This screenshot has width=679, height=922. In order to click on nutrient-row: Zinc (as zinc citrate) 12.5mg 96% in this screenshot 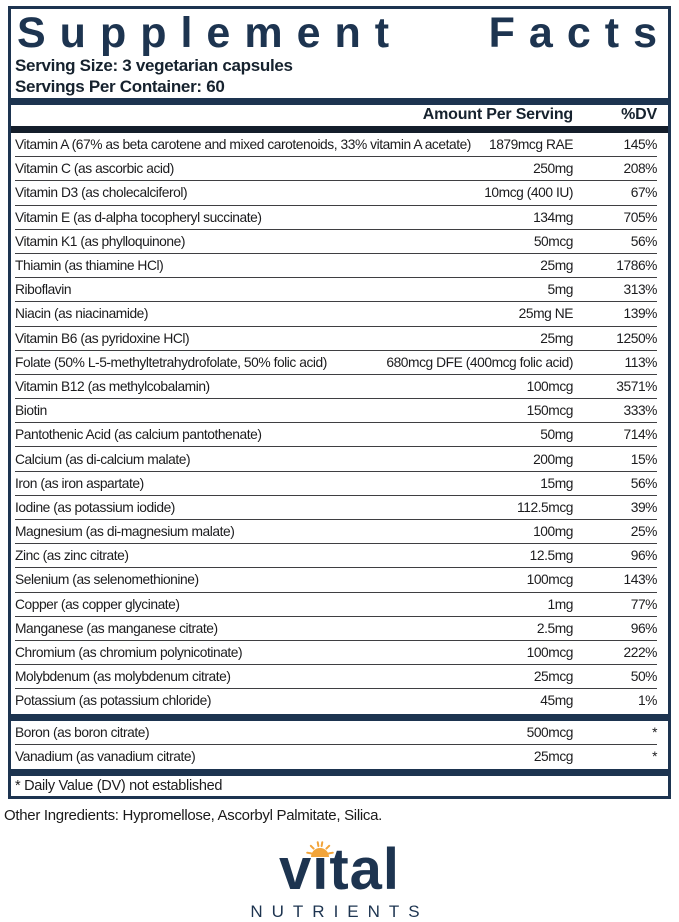, I will do `click(336, 555)`.